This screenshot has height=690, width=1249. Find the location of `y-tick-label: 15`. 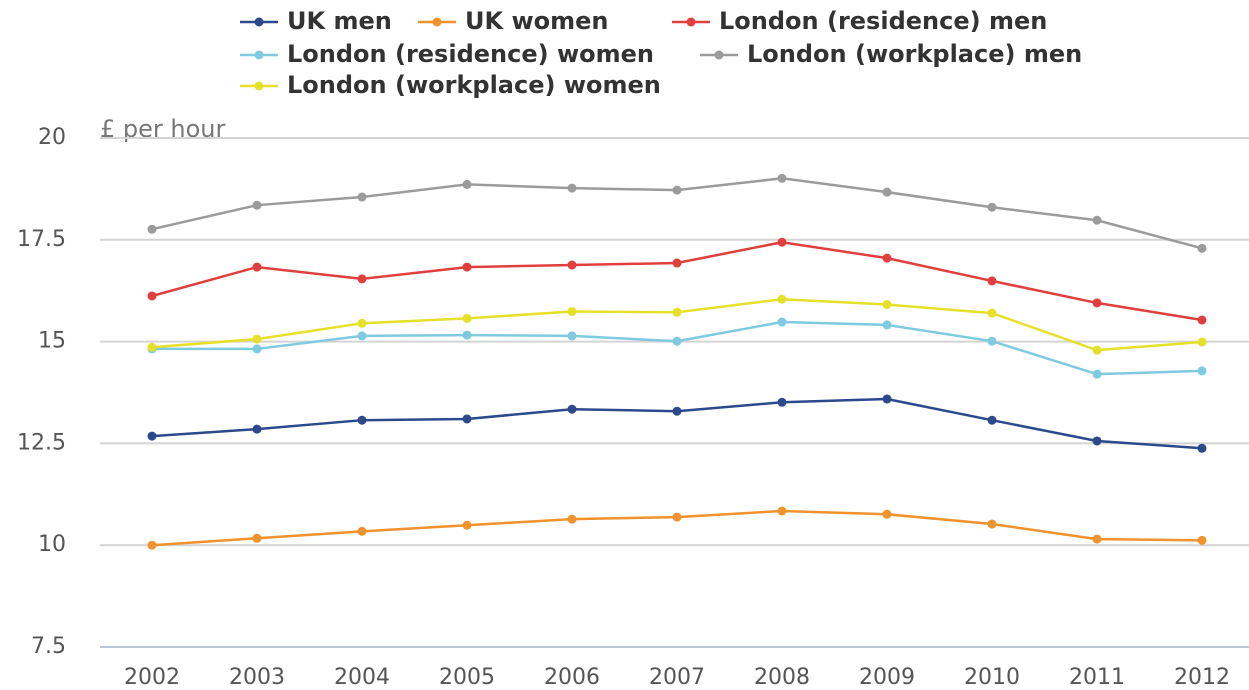

y-tick-label: 15 is located at coordinates (52, 341).